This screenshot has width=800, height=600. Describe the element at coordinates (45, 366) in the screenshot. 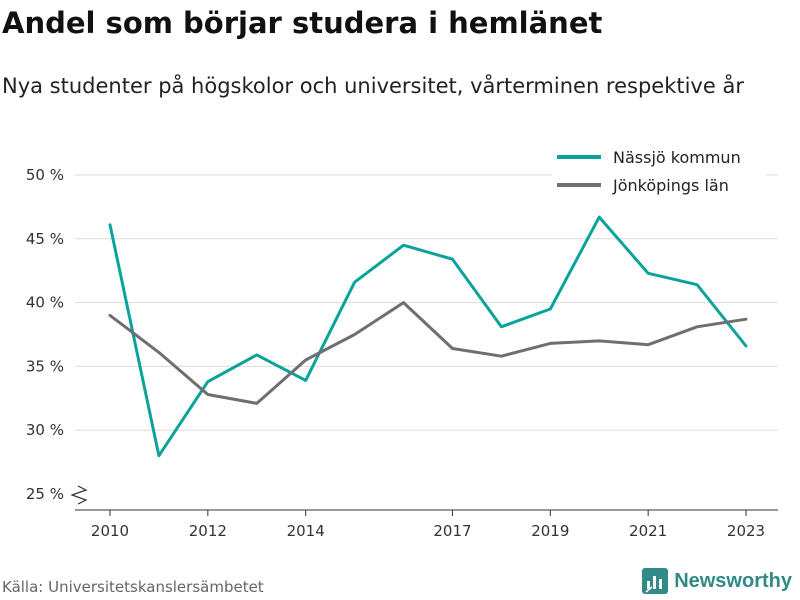

I see `y-tick-label: 35 %` at that location.